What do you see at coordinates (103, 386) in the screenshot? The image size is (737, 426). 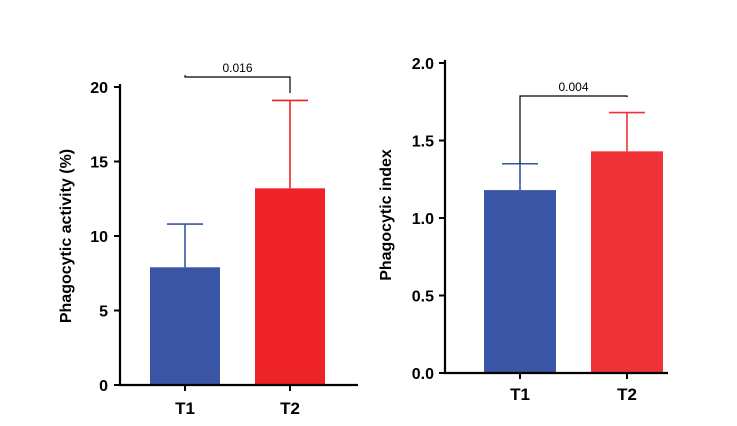 I see `y-tick-label: 0` at bounding box center [103, 386].